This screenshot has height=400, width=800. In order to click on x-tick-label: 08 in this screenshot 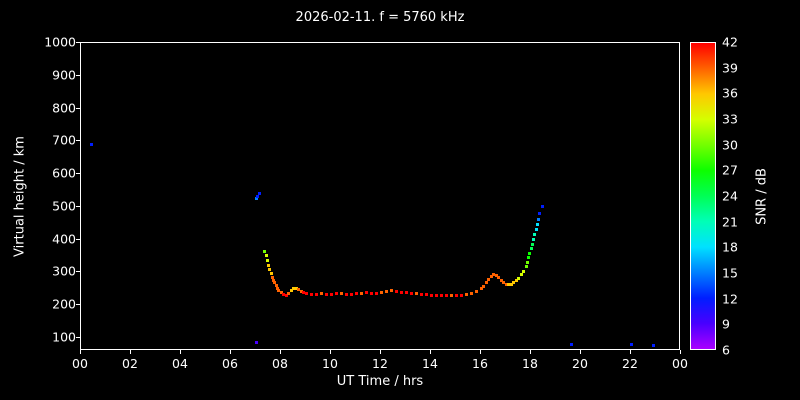, I will do `click(280, 363)`.